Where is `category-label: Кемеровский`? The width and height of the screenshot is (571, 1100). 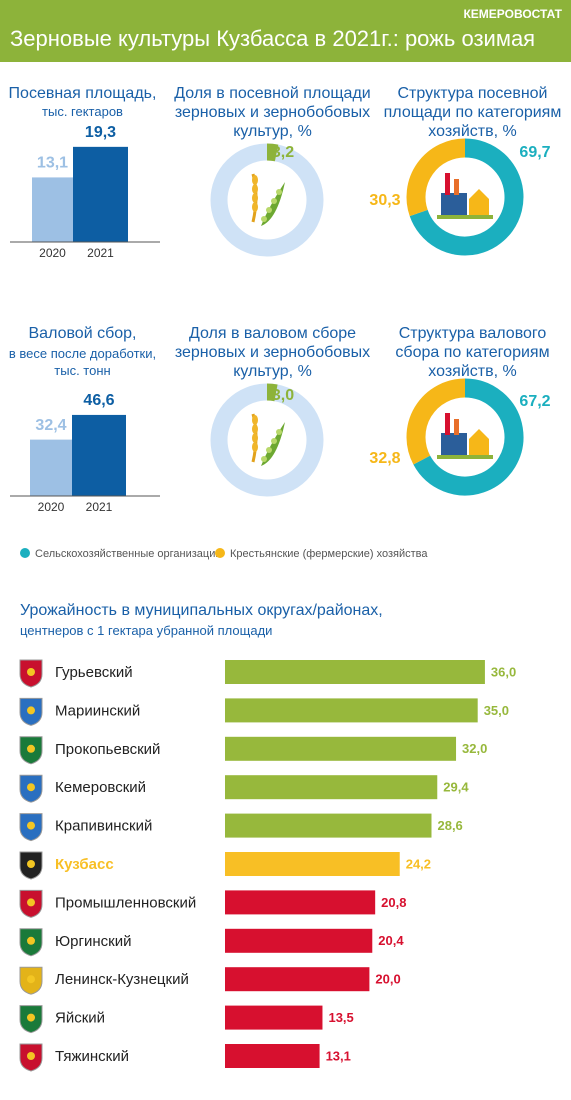 category-label: Кемеровский is located at coordinates (100, 787).